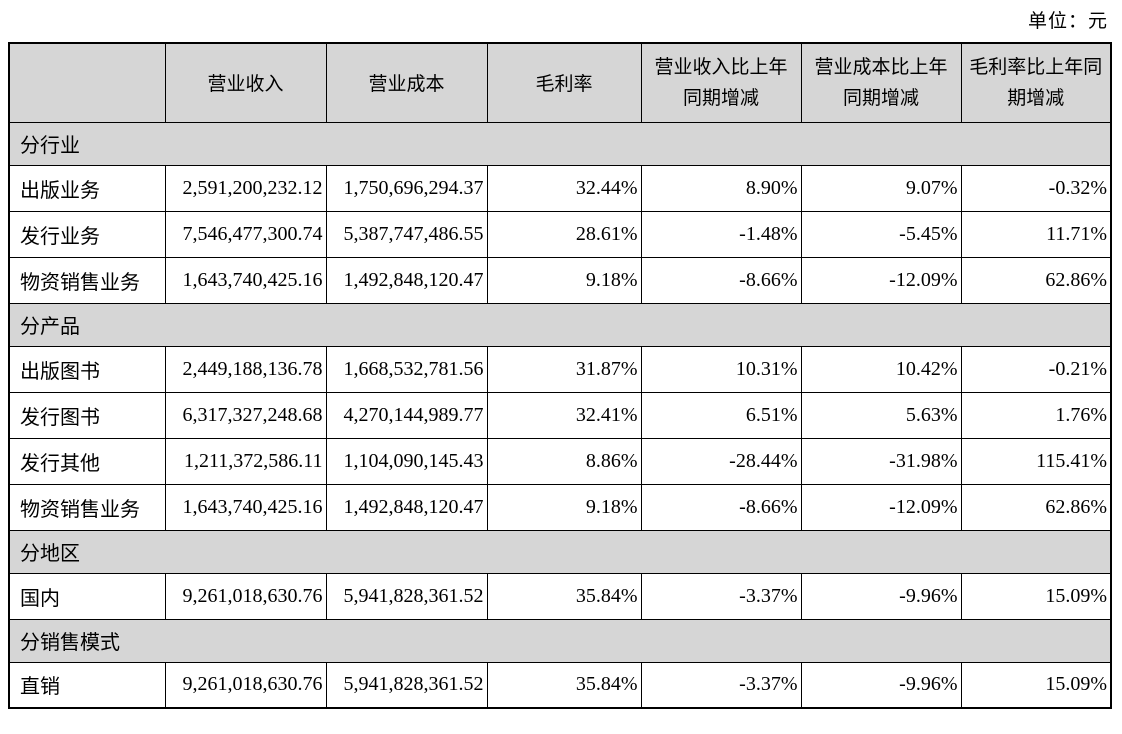 The height and width of the screenshot is (734, 1122). What do you see at coordinates (564, 234) in the screenshot?
I see `margin-value: 28.61%` at bounding box center [564, 234].